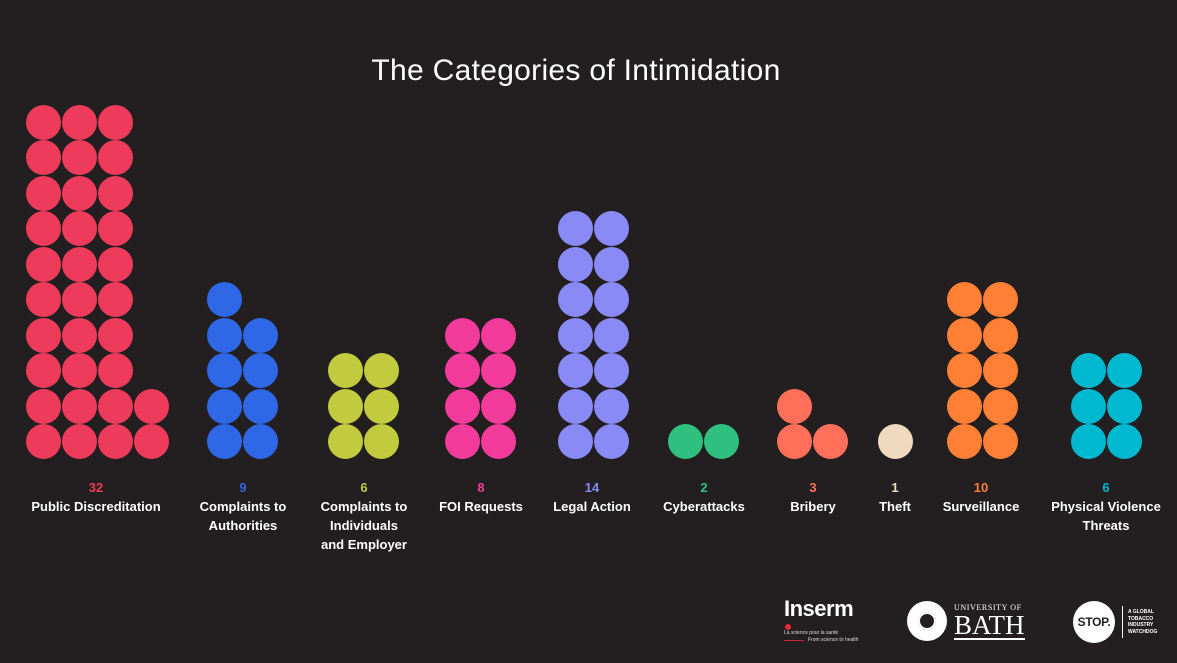  Describe the element at coordinates (704, 506) in the screenshot. I see `category-name: Cyberattacks` at that location.